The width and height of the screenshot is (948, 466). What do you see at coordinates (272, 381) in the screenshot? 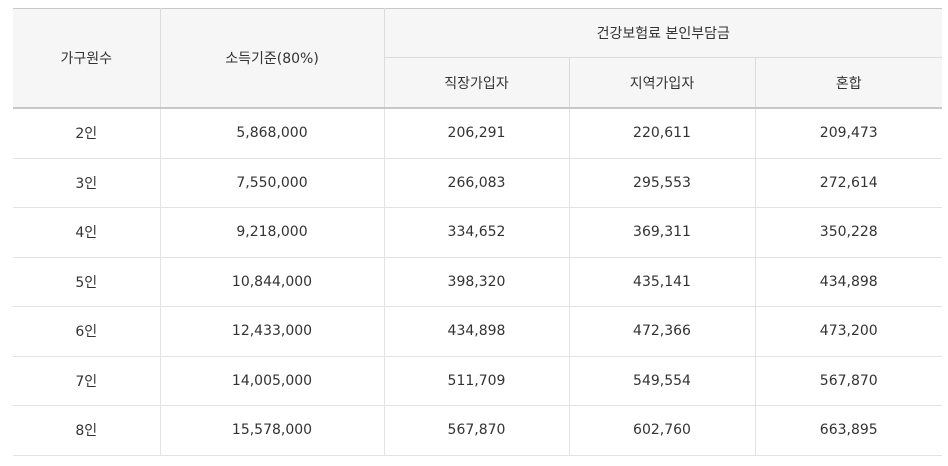
I see `cell-income: 14,005,000` at bounding box center [272, 381].